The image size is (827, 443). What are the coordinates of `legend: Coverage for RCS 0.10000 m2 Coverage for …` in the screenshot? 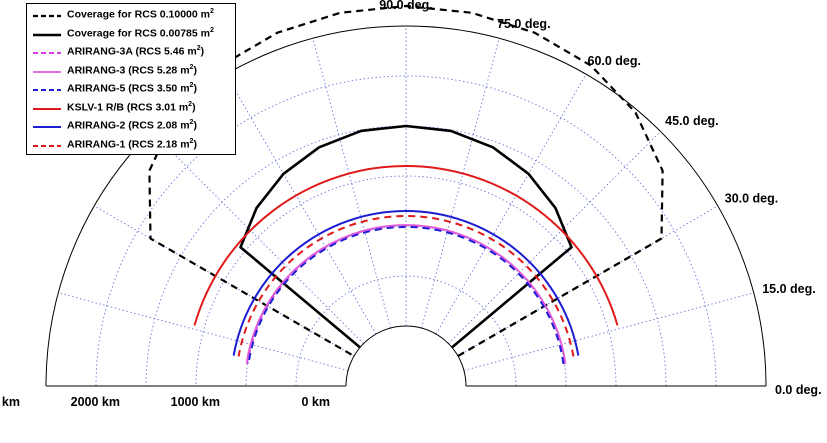 It's located at (131, 79).